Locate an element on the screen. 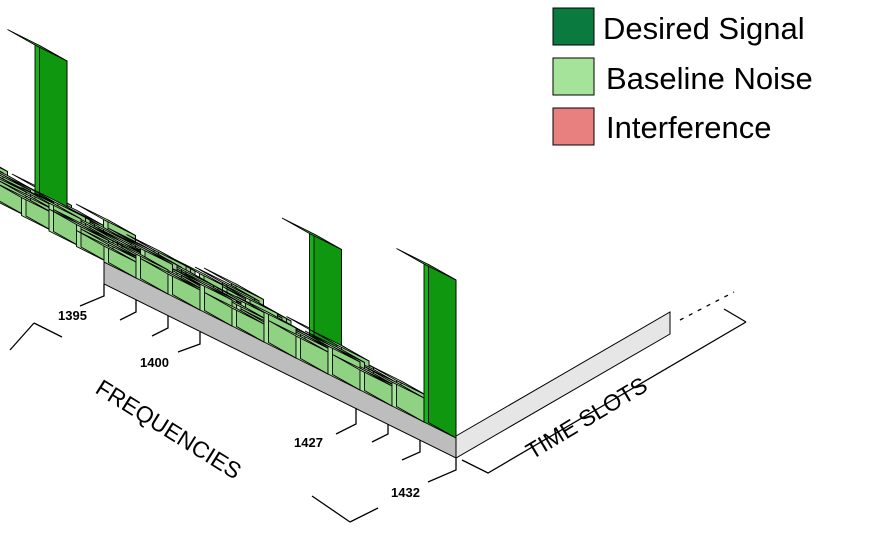 The height and width of the screenshot is (534, 873). freq-label-1395: 1395 is located at coordinates (72, 315).